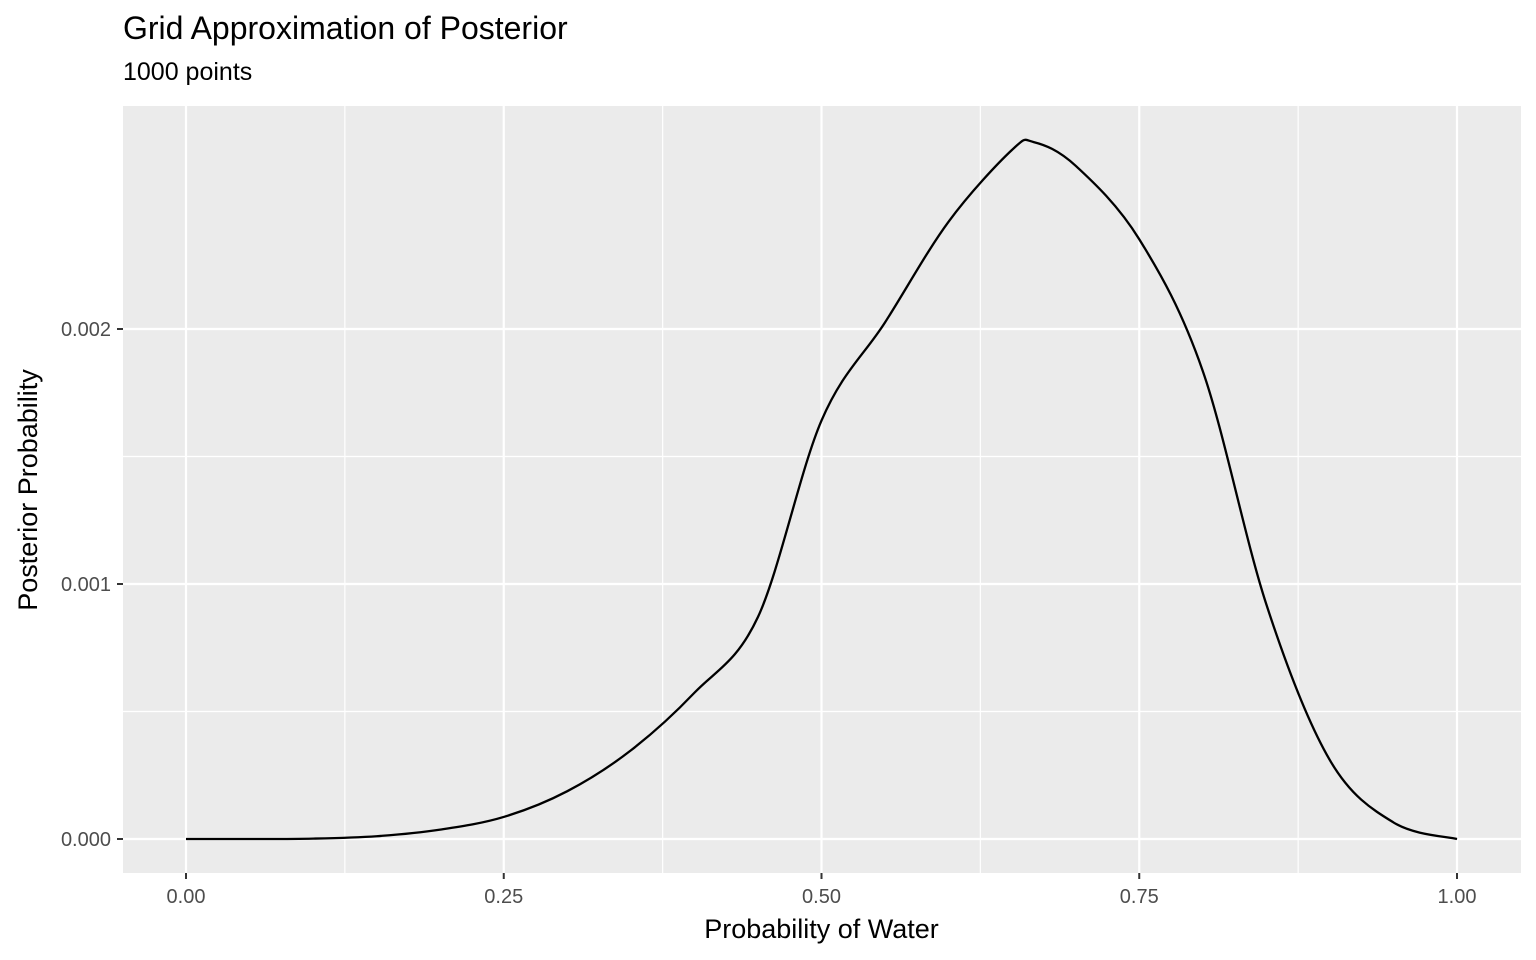 Image resolution: width=1536 pixels, height=960 pixels. What do you see at coordinates (1457, 897) in the screenshot?
I see `x-tick-label: 1.00` at bounding box center [1457, 897].